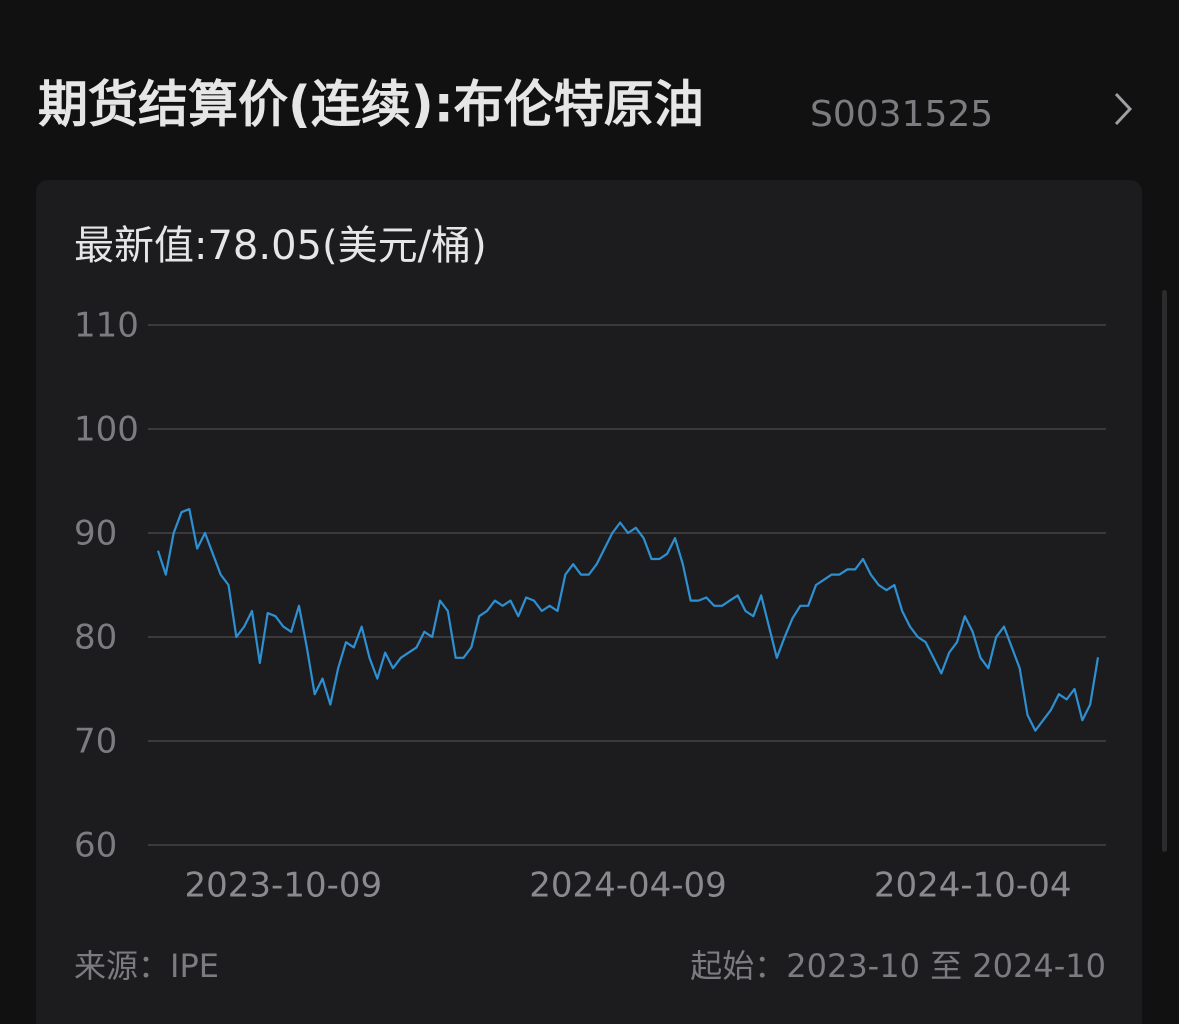 The image size is (1179, 1024). I want to click on y-tick-label: 80, so click(95, 638).